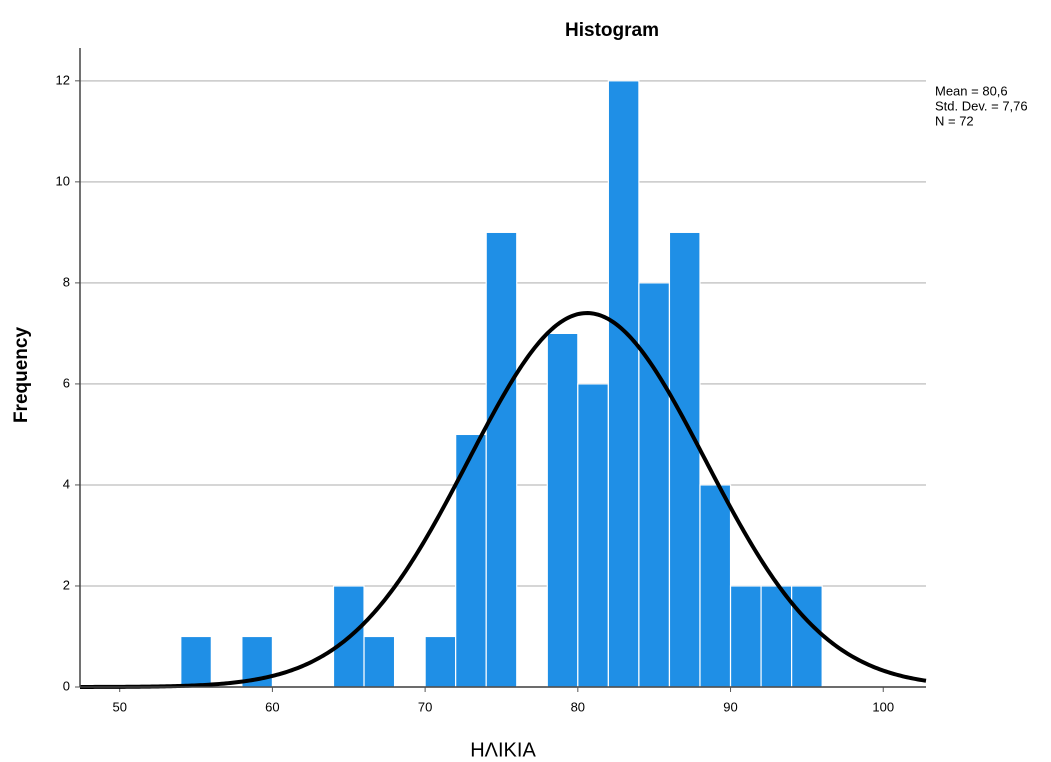 This screenshot has width=1051, height=762. I want to click on x-tick-label: 70, so click(425, 706).